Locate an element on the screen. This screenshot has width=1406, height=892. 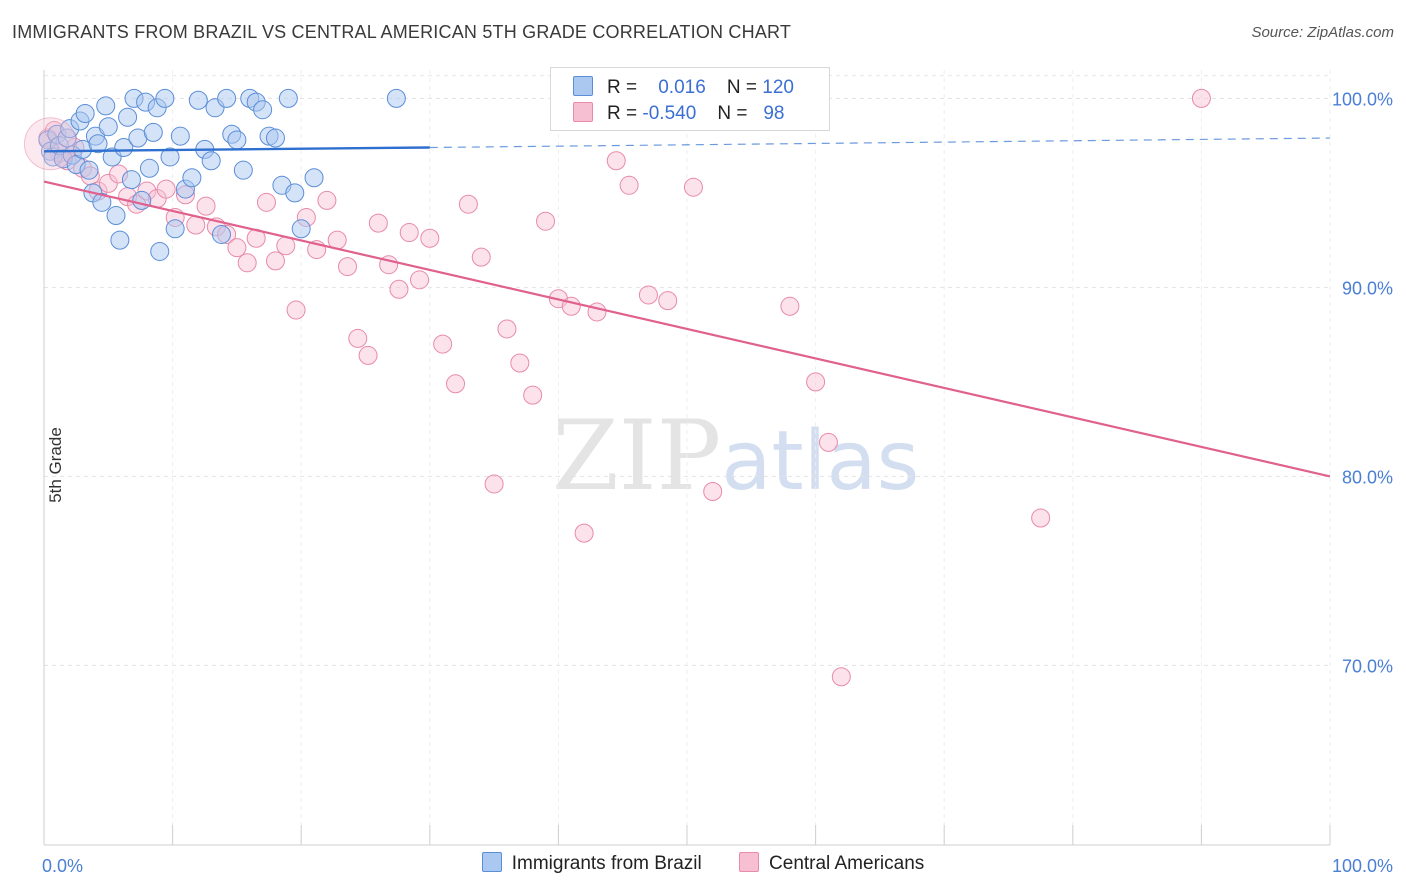
series-legend-label: Central Americans is located at coordinates (847, 863).